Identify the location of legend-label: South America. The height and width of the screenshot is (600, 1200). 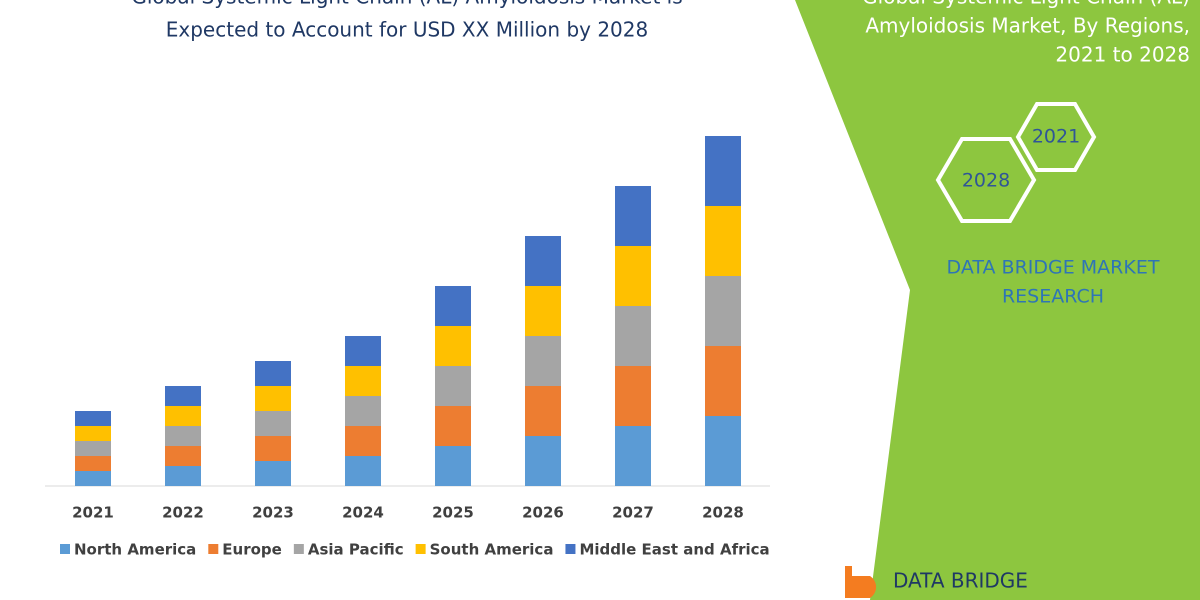
(492, 550).